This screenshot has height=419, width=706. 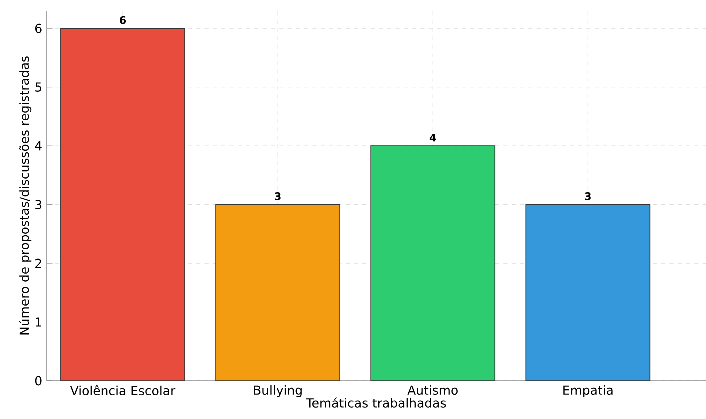 I want to click on x-axis-title: Temáticas trabalhadas, so click(x=376, y=403).